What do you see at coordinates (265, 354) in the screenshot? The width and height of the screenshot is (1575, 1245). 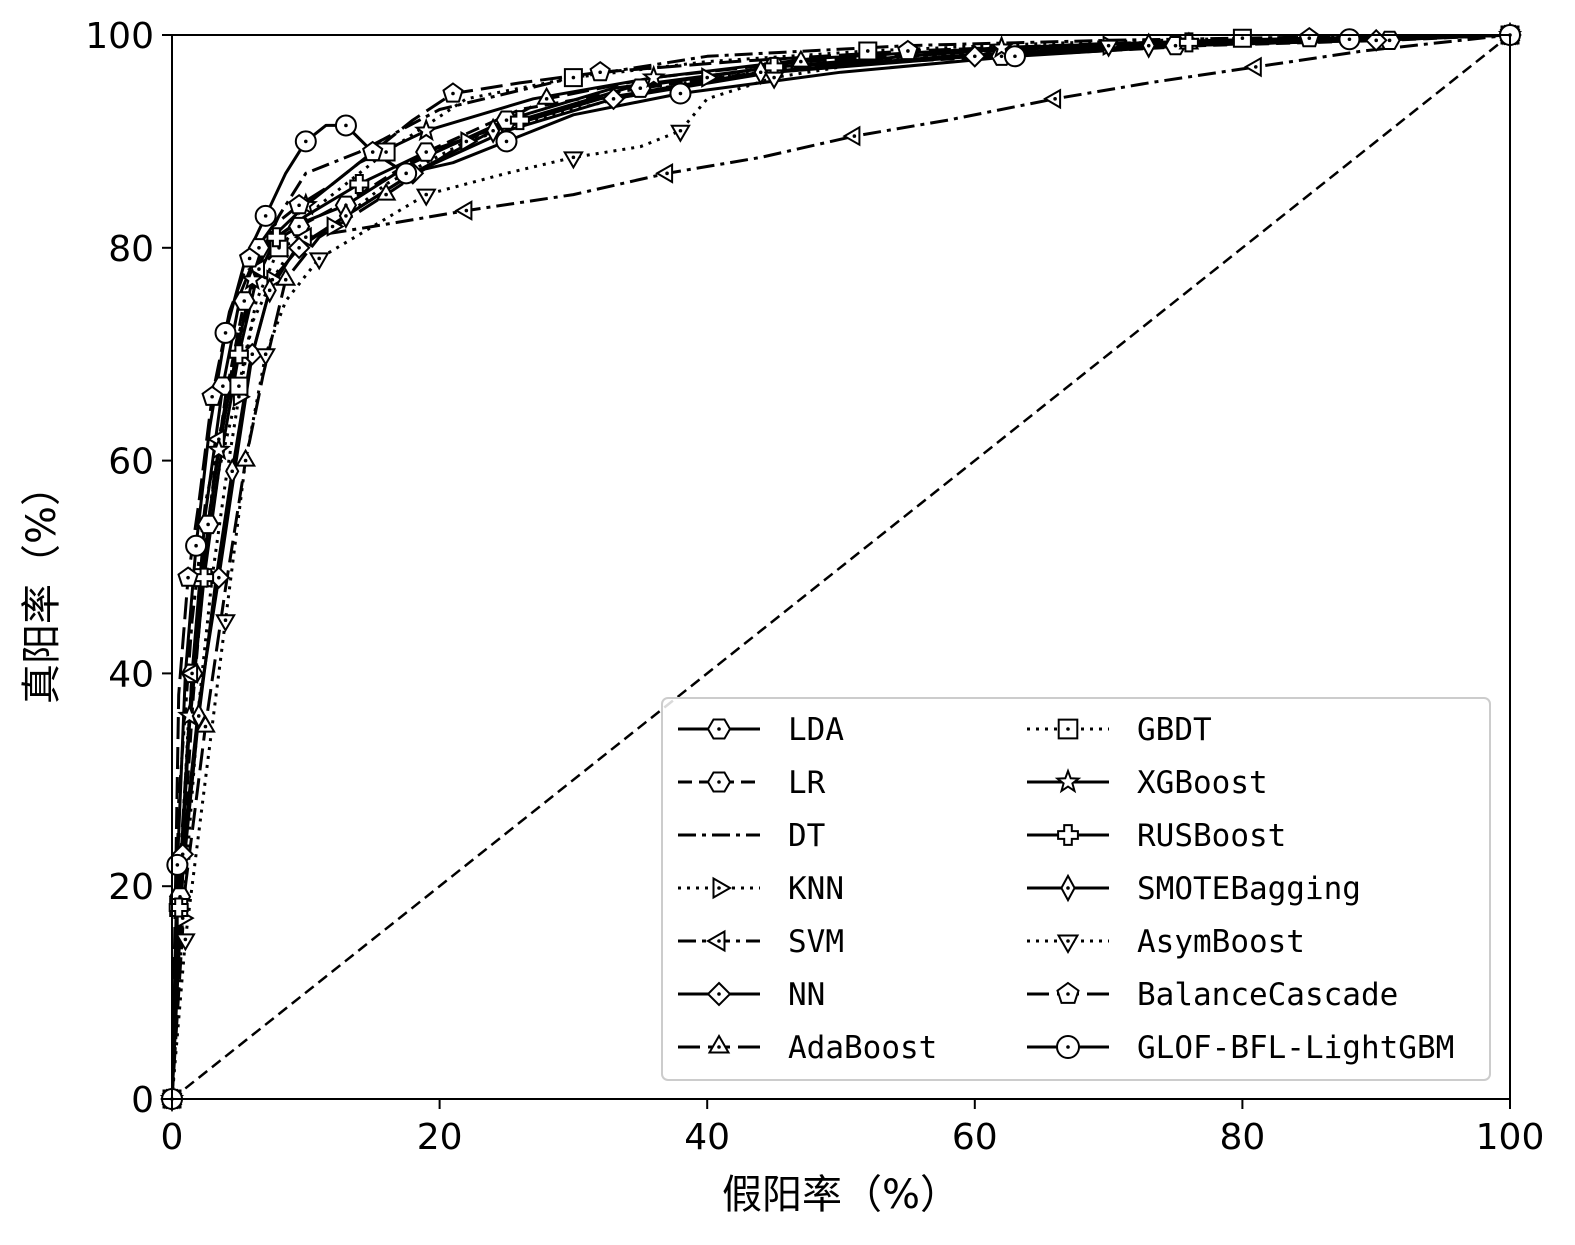 I see `point-asymboost-5-dot` at bounding box center [265, 354].